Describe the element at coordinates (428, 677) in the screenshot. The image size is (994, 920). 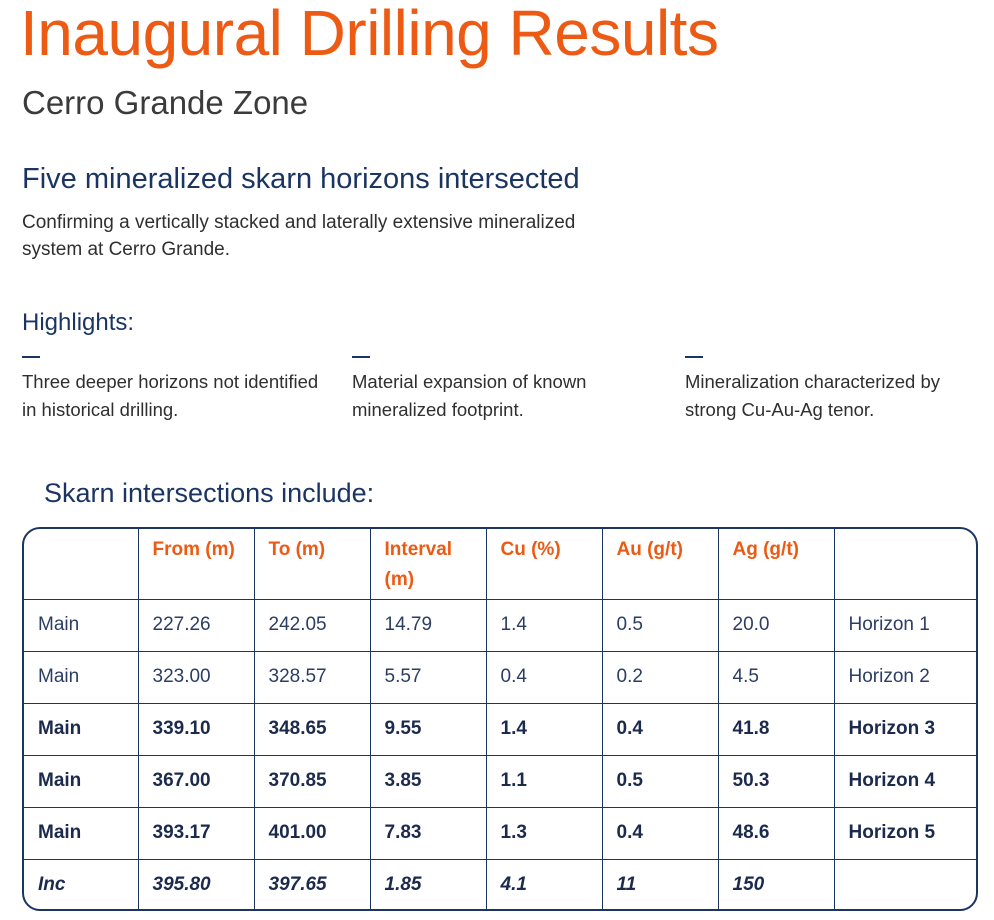
I see `interval-cell: 5.57` at that location.